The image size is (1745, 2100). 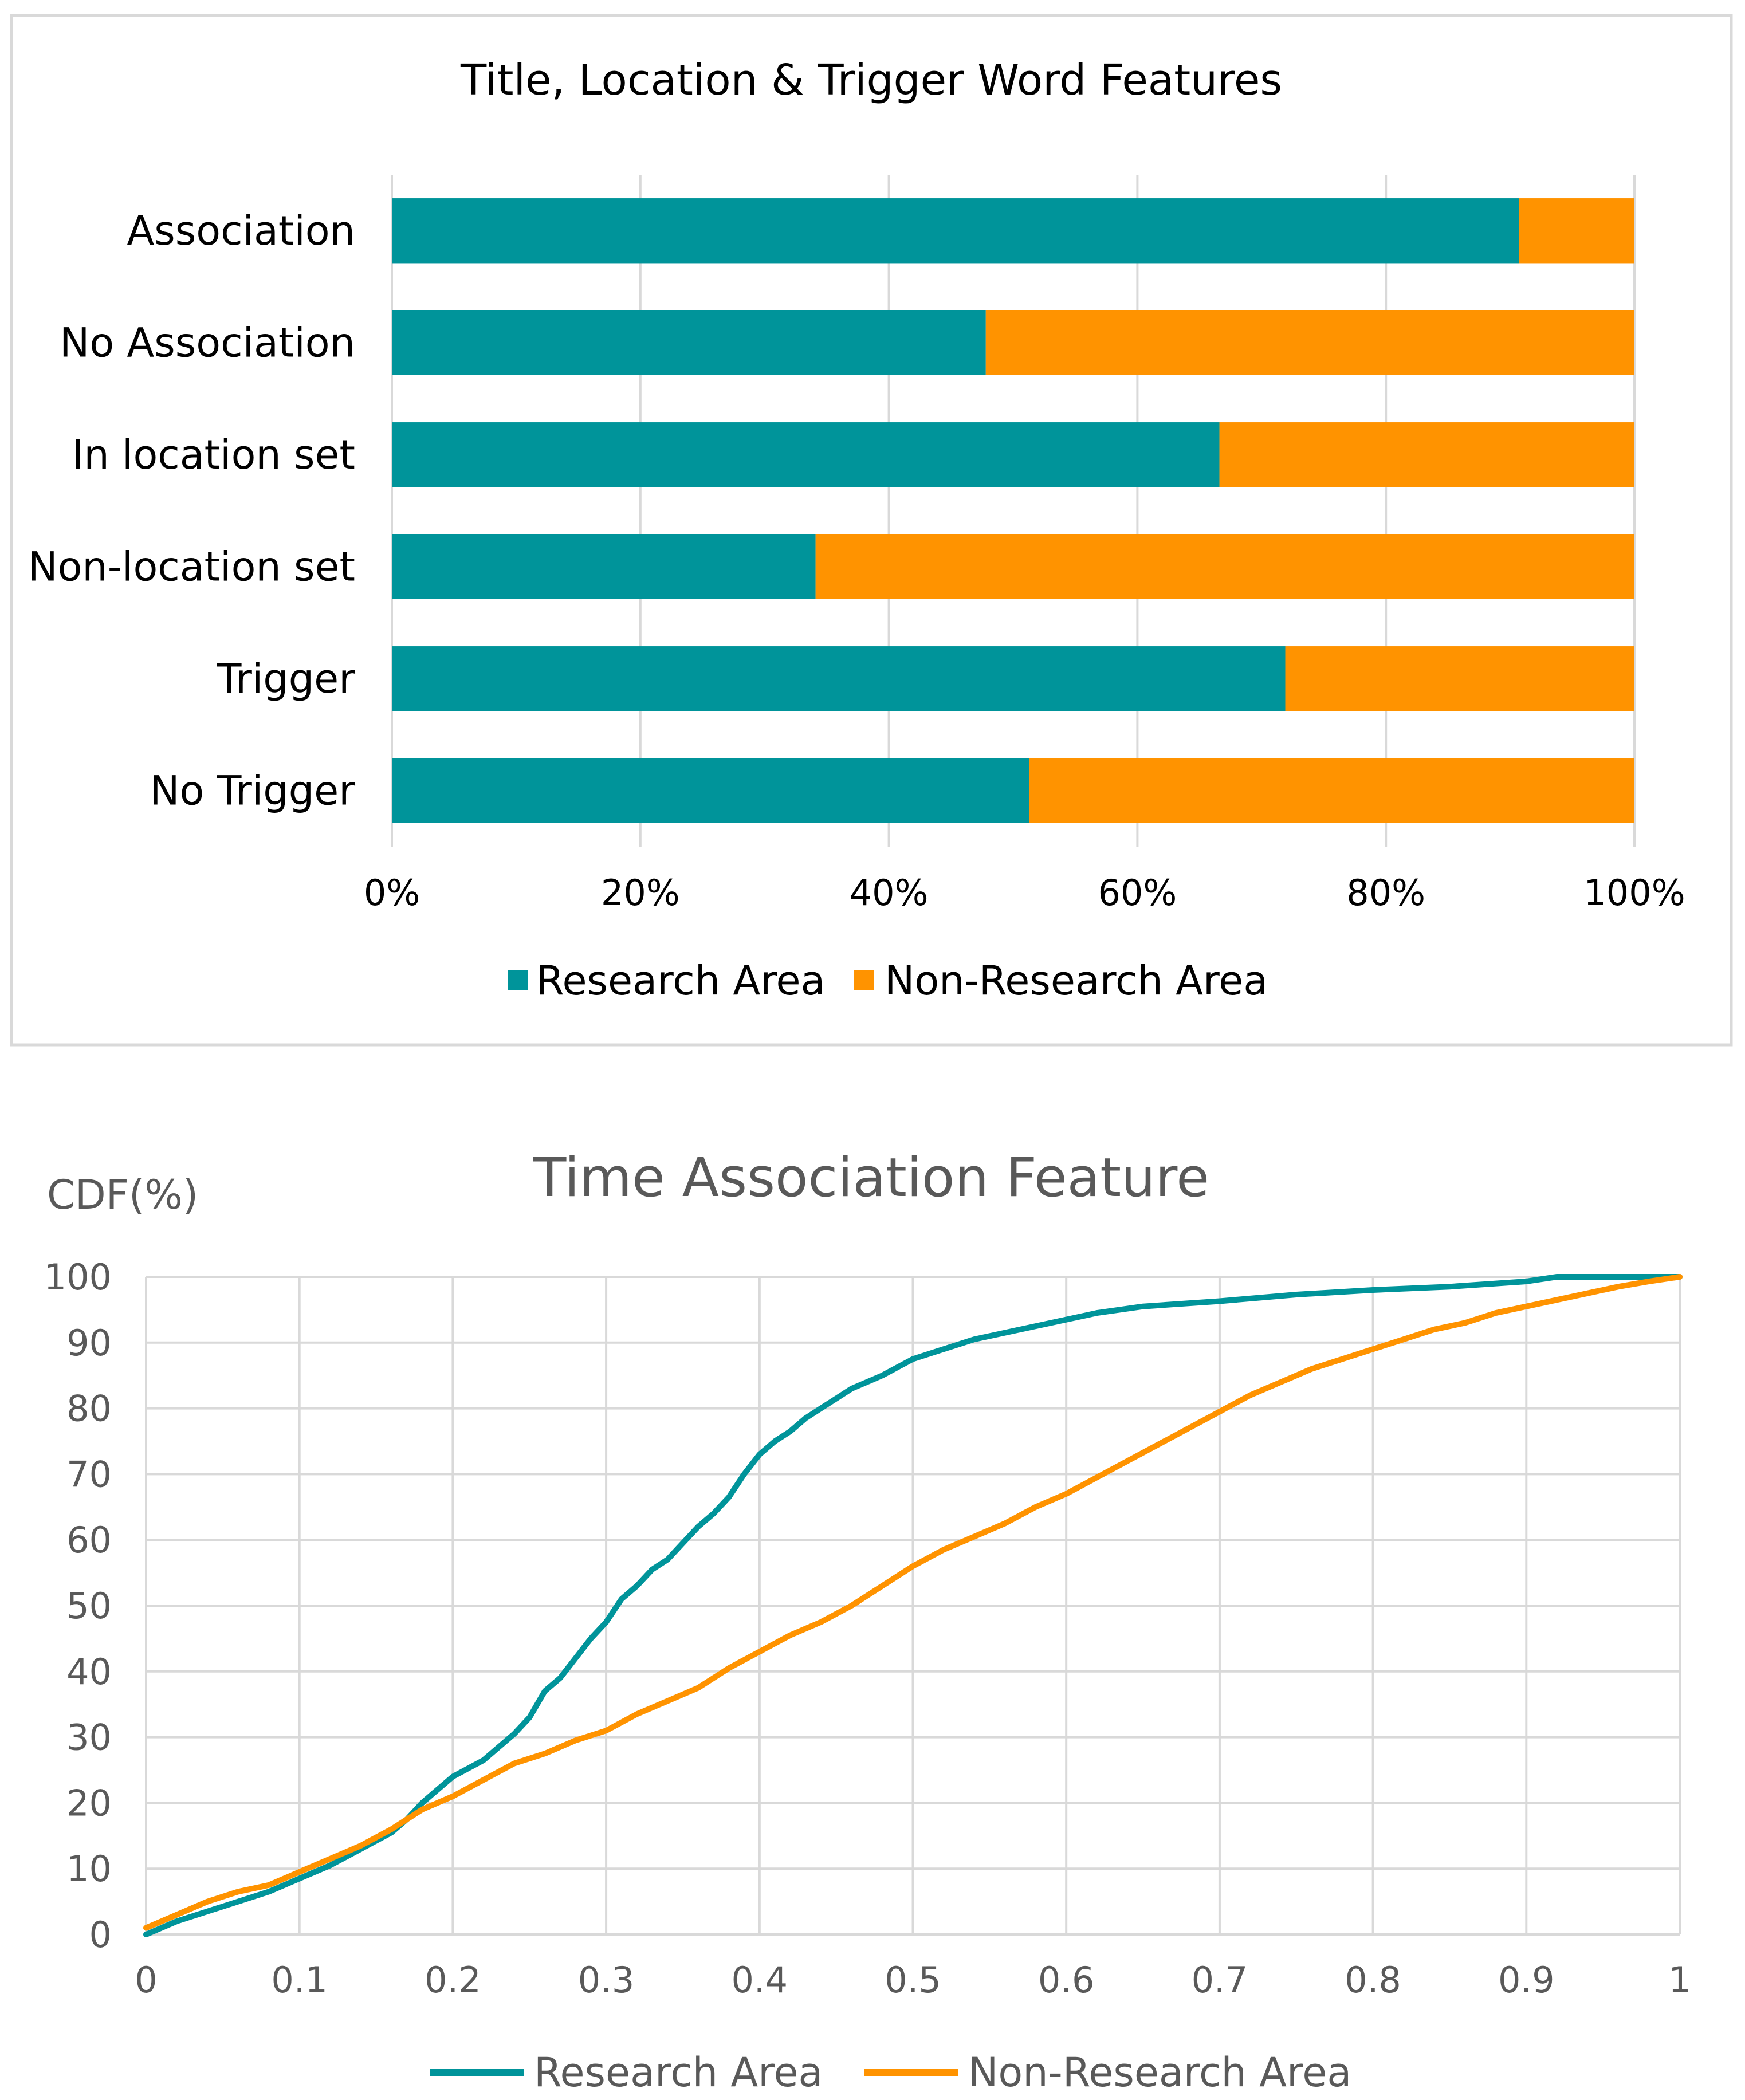 What do you see at coordinates (89, 1540) in the screenshot?
I see `chart2-y-tick-label: 60` at bounding box center [89, 1540].